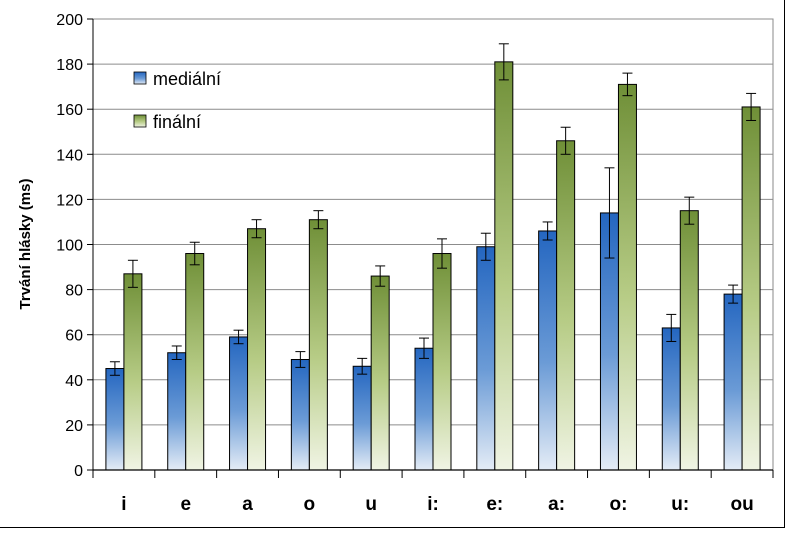  Describe the element at coordinates (74, 291) in the screenshot. I see `y-tick-label: 80` at that location.